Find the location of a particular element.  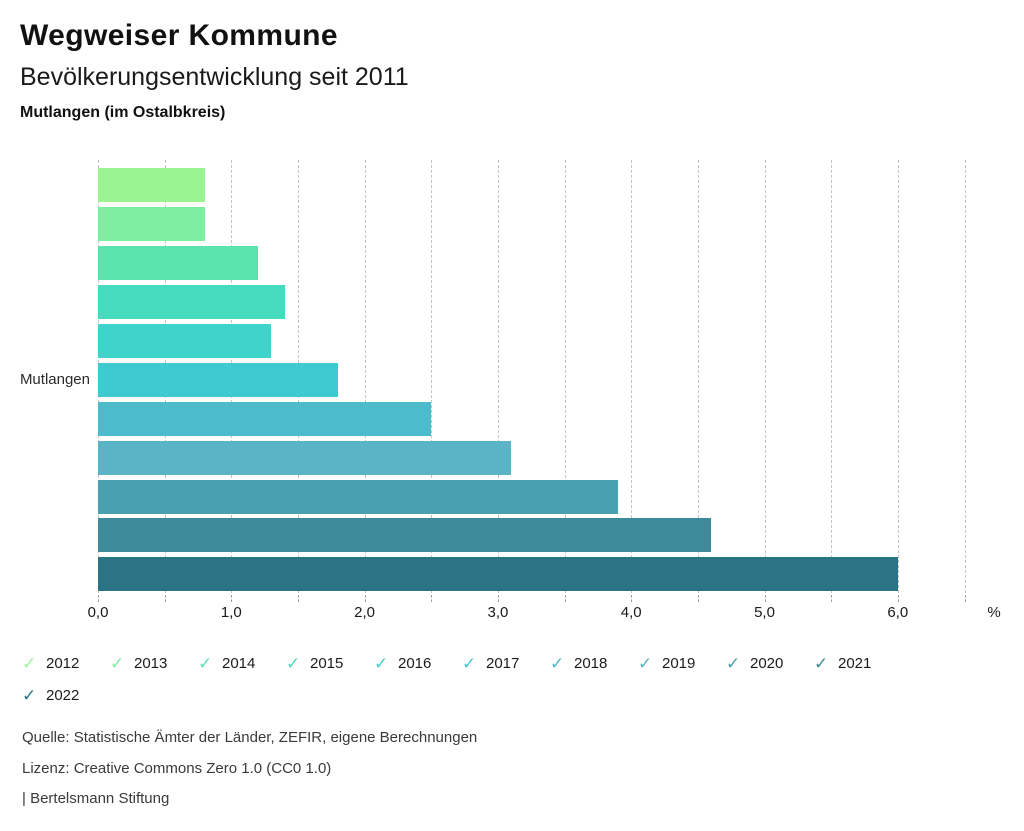

legend-item-2022: ✓ 2022 is located at coordinates (66, 695).